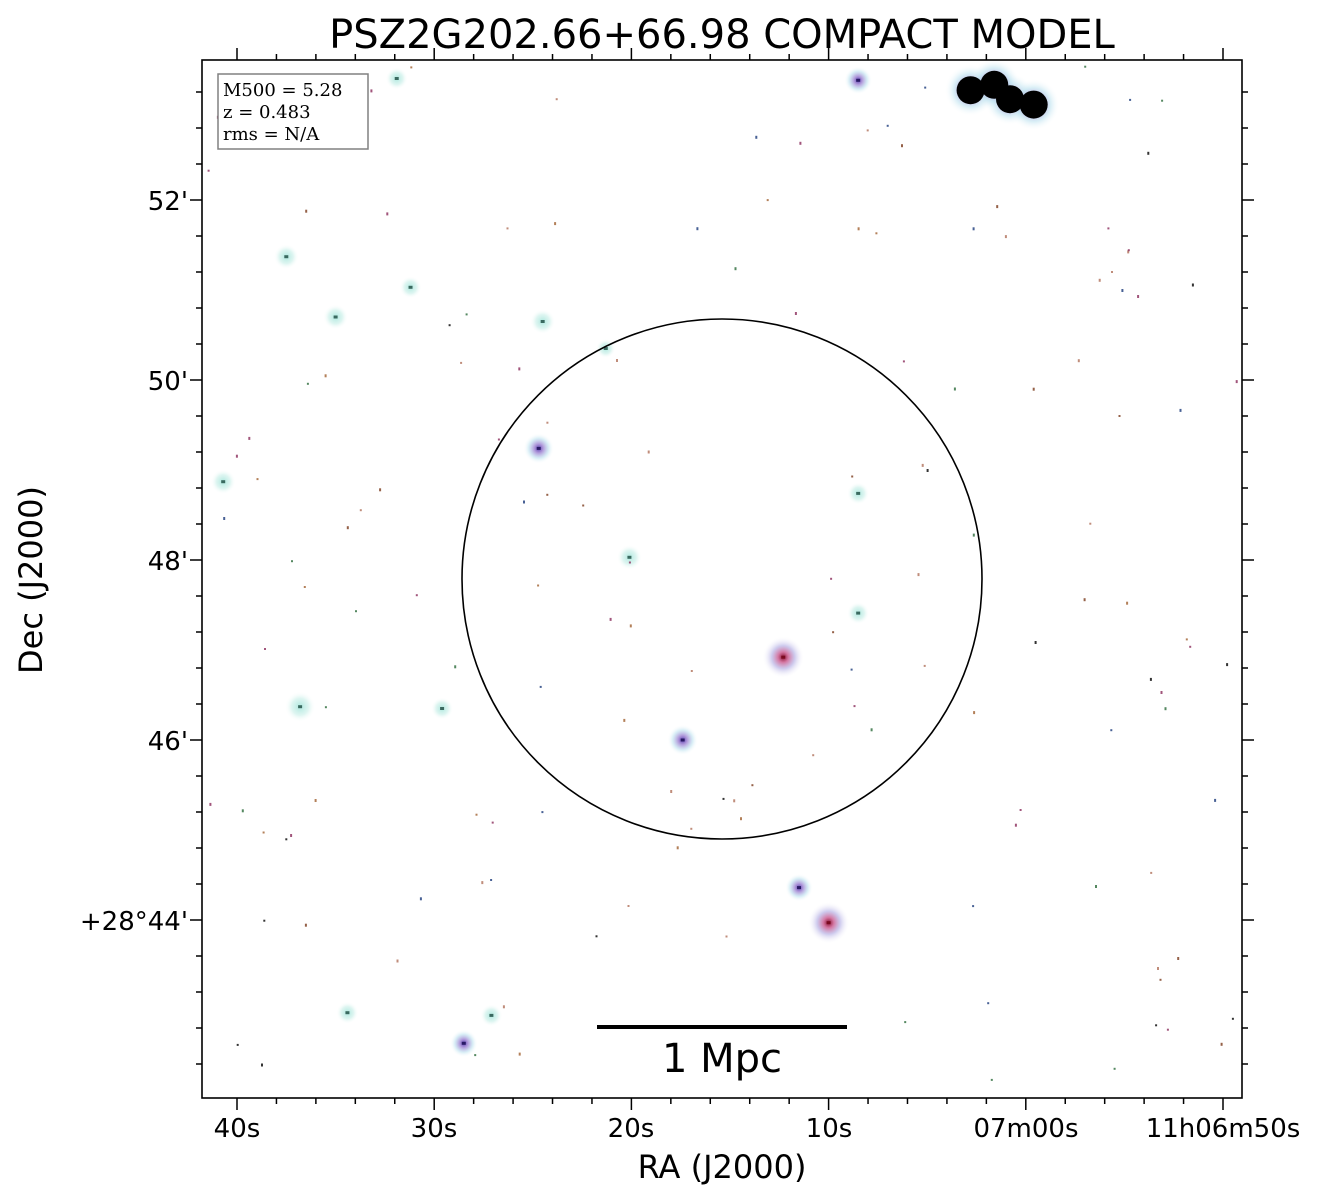 This screenshot has height=1200, width=1331. What do you see at coordinates (271, 134) in the screenshot?
I see `info-rms: rms = N/A` at bounding box center [271, 134].